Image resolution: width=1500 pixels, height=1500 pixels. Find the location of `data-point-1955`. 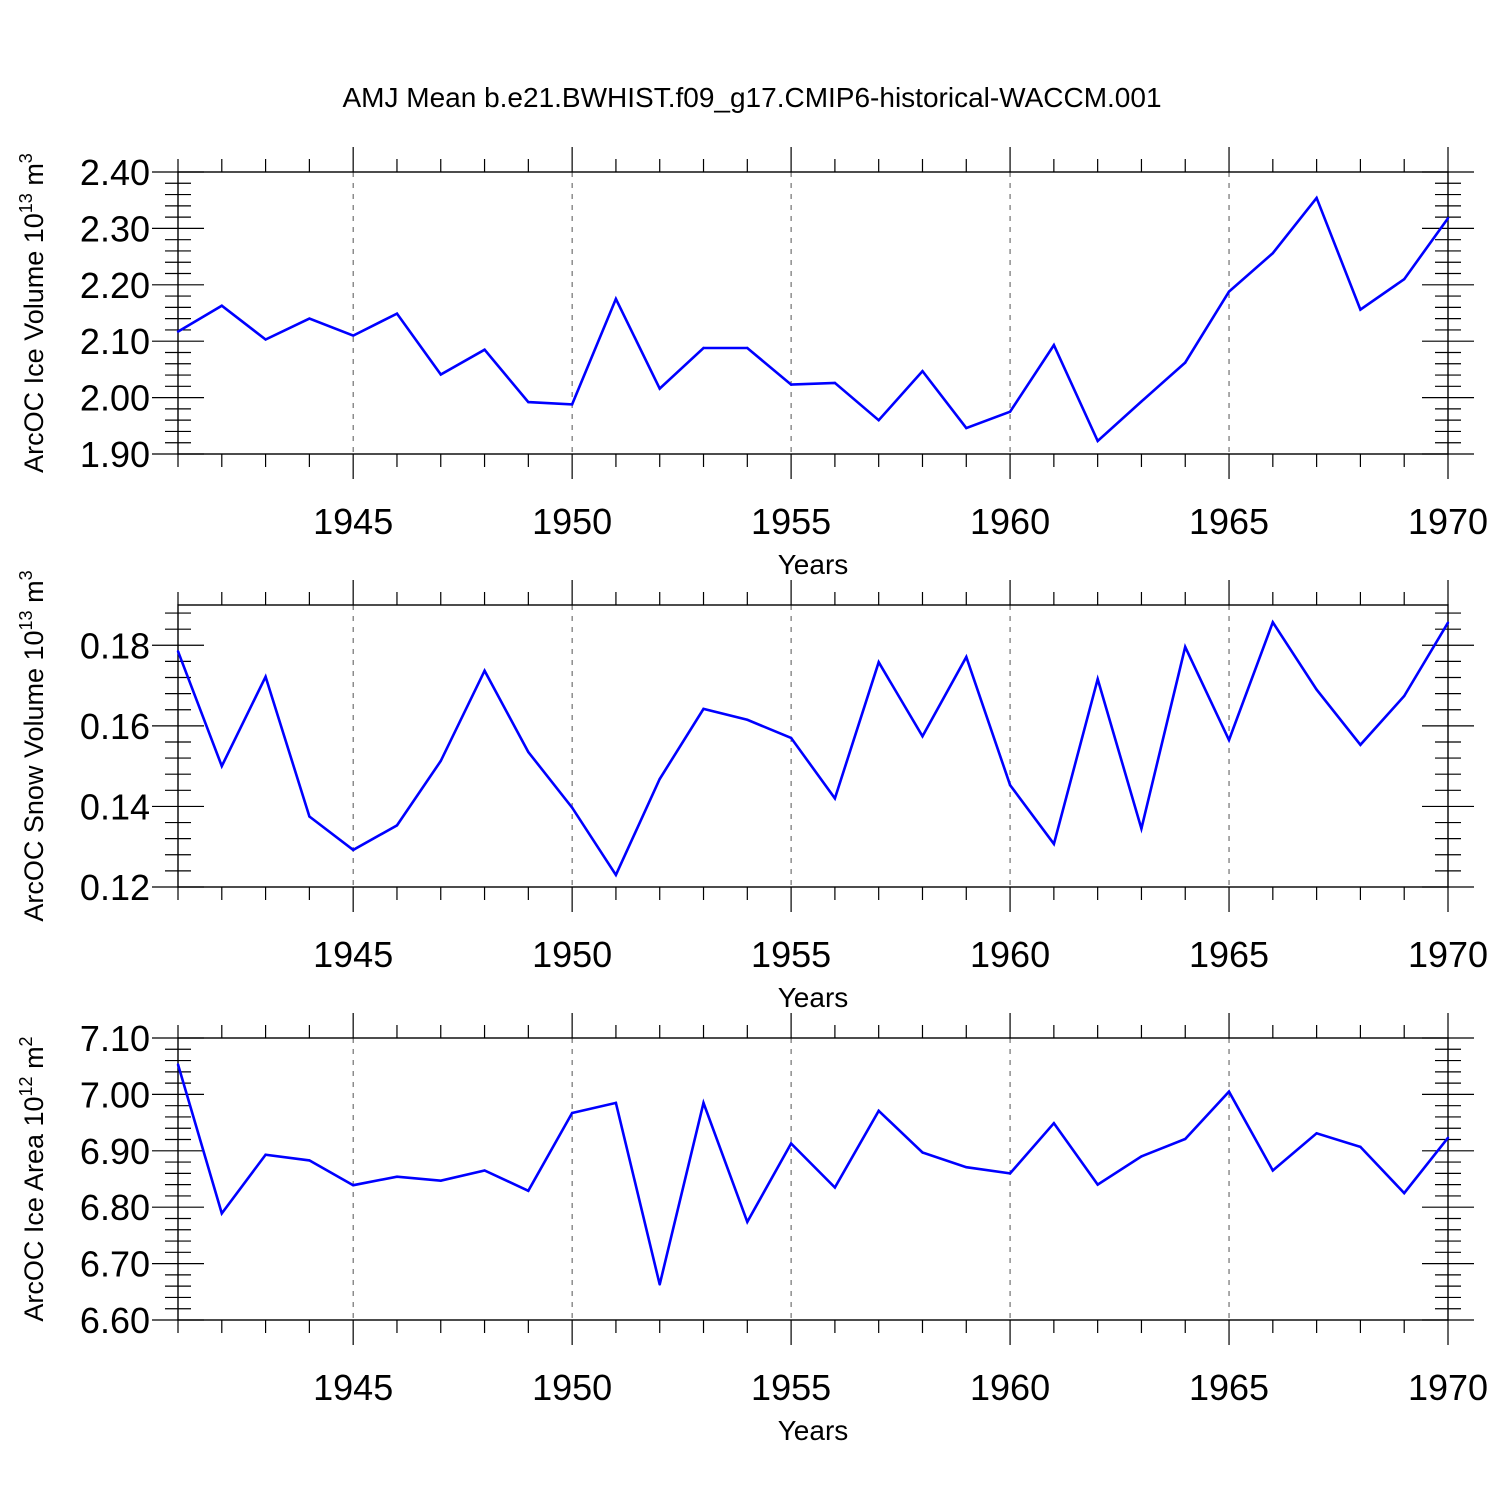

data-point-1955 is located at coordinates (791, 738).